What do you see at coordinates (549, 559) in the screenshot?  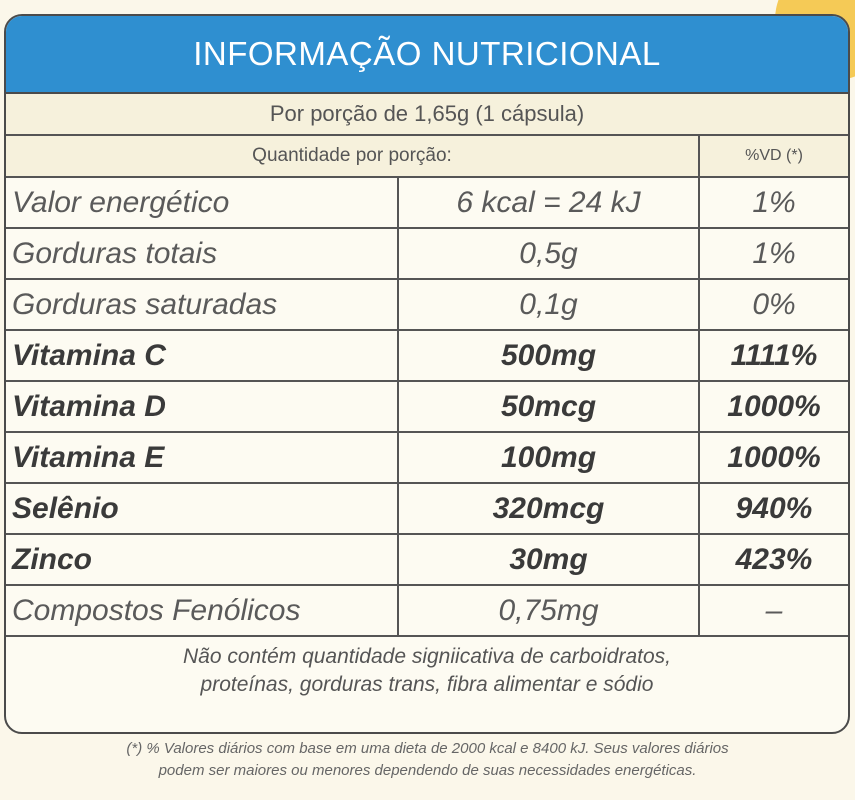 I see `nutrient-quantity: 30mg` at bounding box center [549, 559].